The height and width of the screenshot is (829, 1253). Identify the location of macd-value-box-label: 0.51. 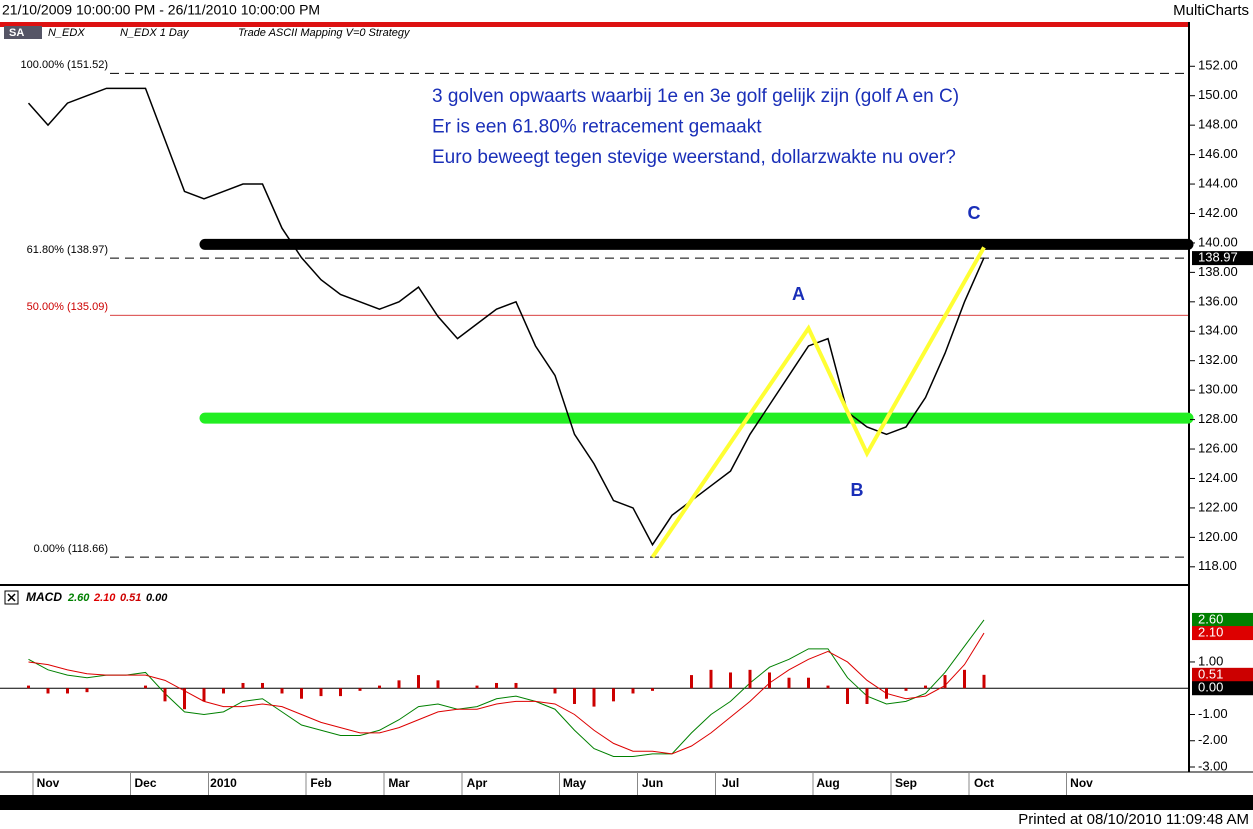
(1210, 673).